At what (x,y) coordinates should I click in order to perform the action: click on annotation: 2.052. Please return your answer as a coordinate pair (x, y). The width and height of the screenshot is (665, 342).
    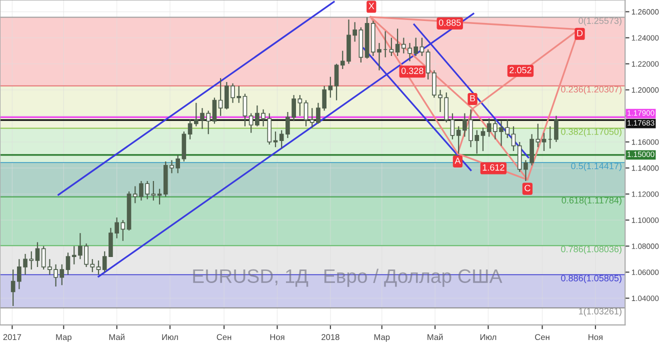
    Looking at the image, I should click on (521, 70).